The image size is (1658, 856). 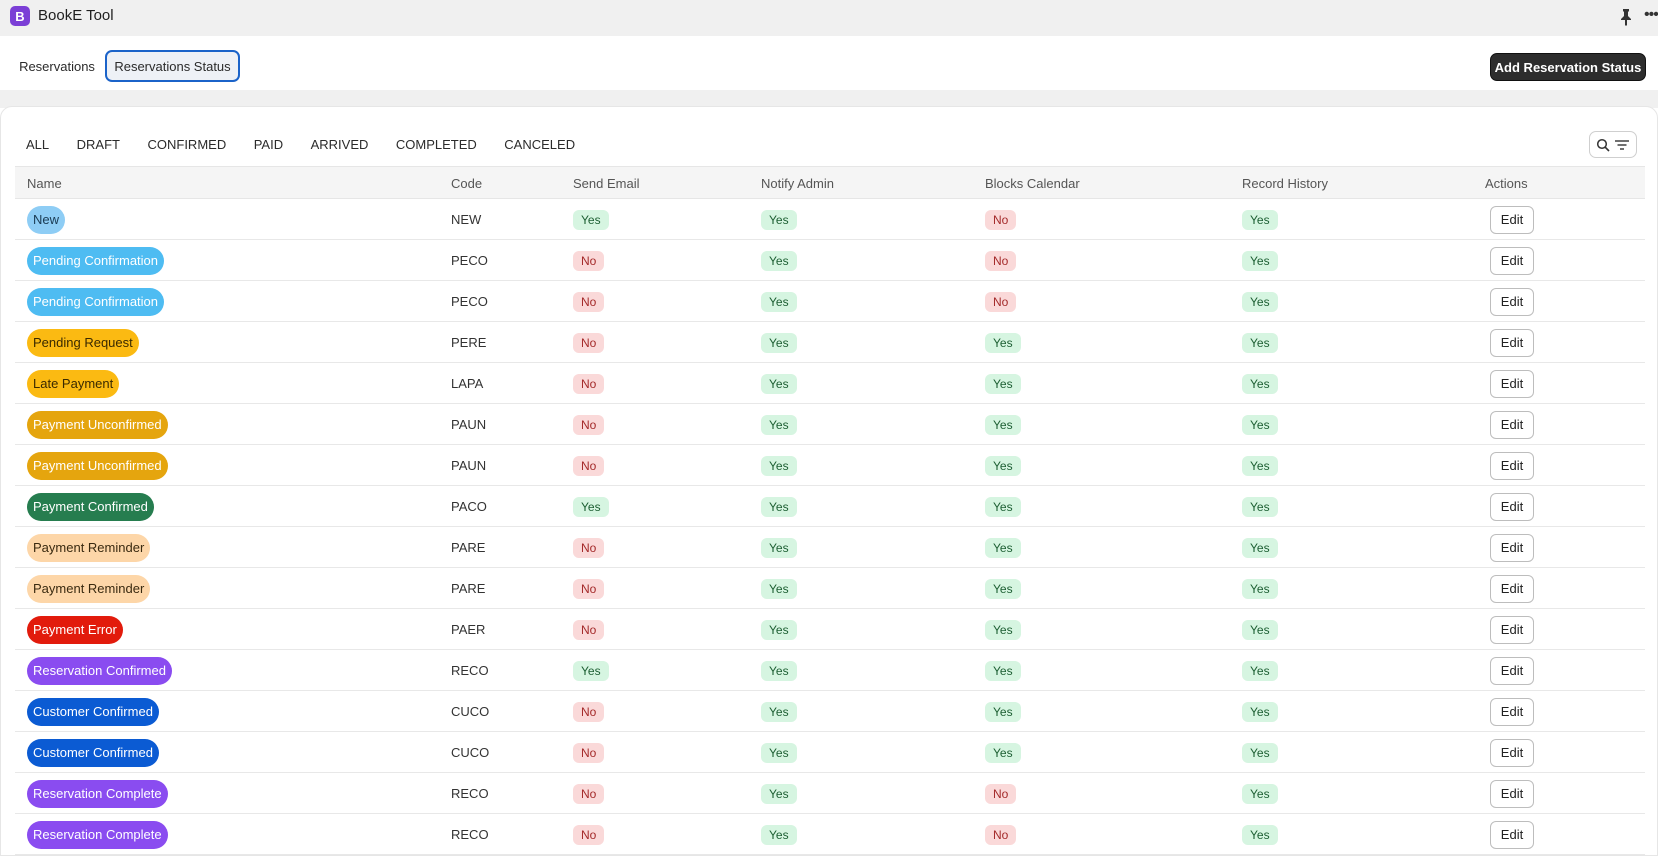 I want to click on table-row: Payment Reminder PARE No Yes Yes Yes Edit, so click(x=830, y=588).